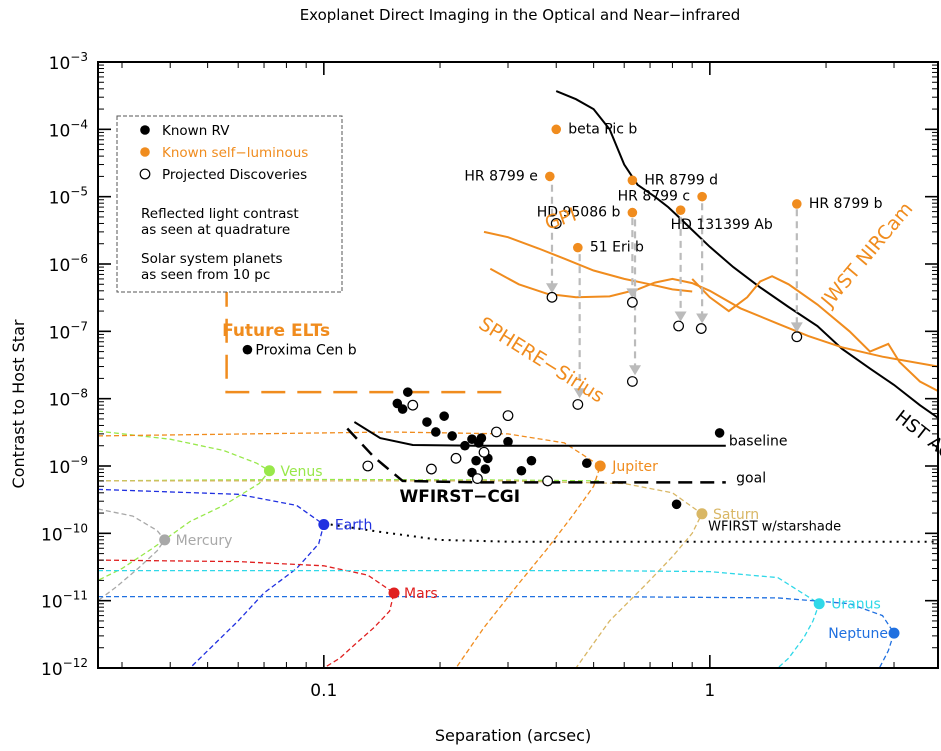  I want to click on y-tick-label: 10⁻¹², so click(64, 668).